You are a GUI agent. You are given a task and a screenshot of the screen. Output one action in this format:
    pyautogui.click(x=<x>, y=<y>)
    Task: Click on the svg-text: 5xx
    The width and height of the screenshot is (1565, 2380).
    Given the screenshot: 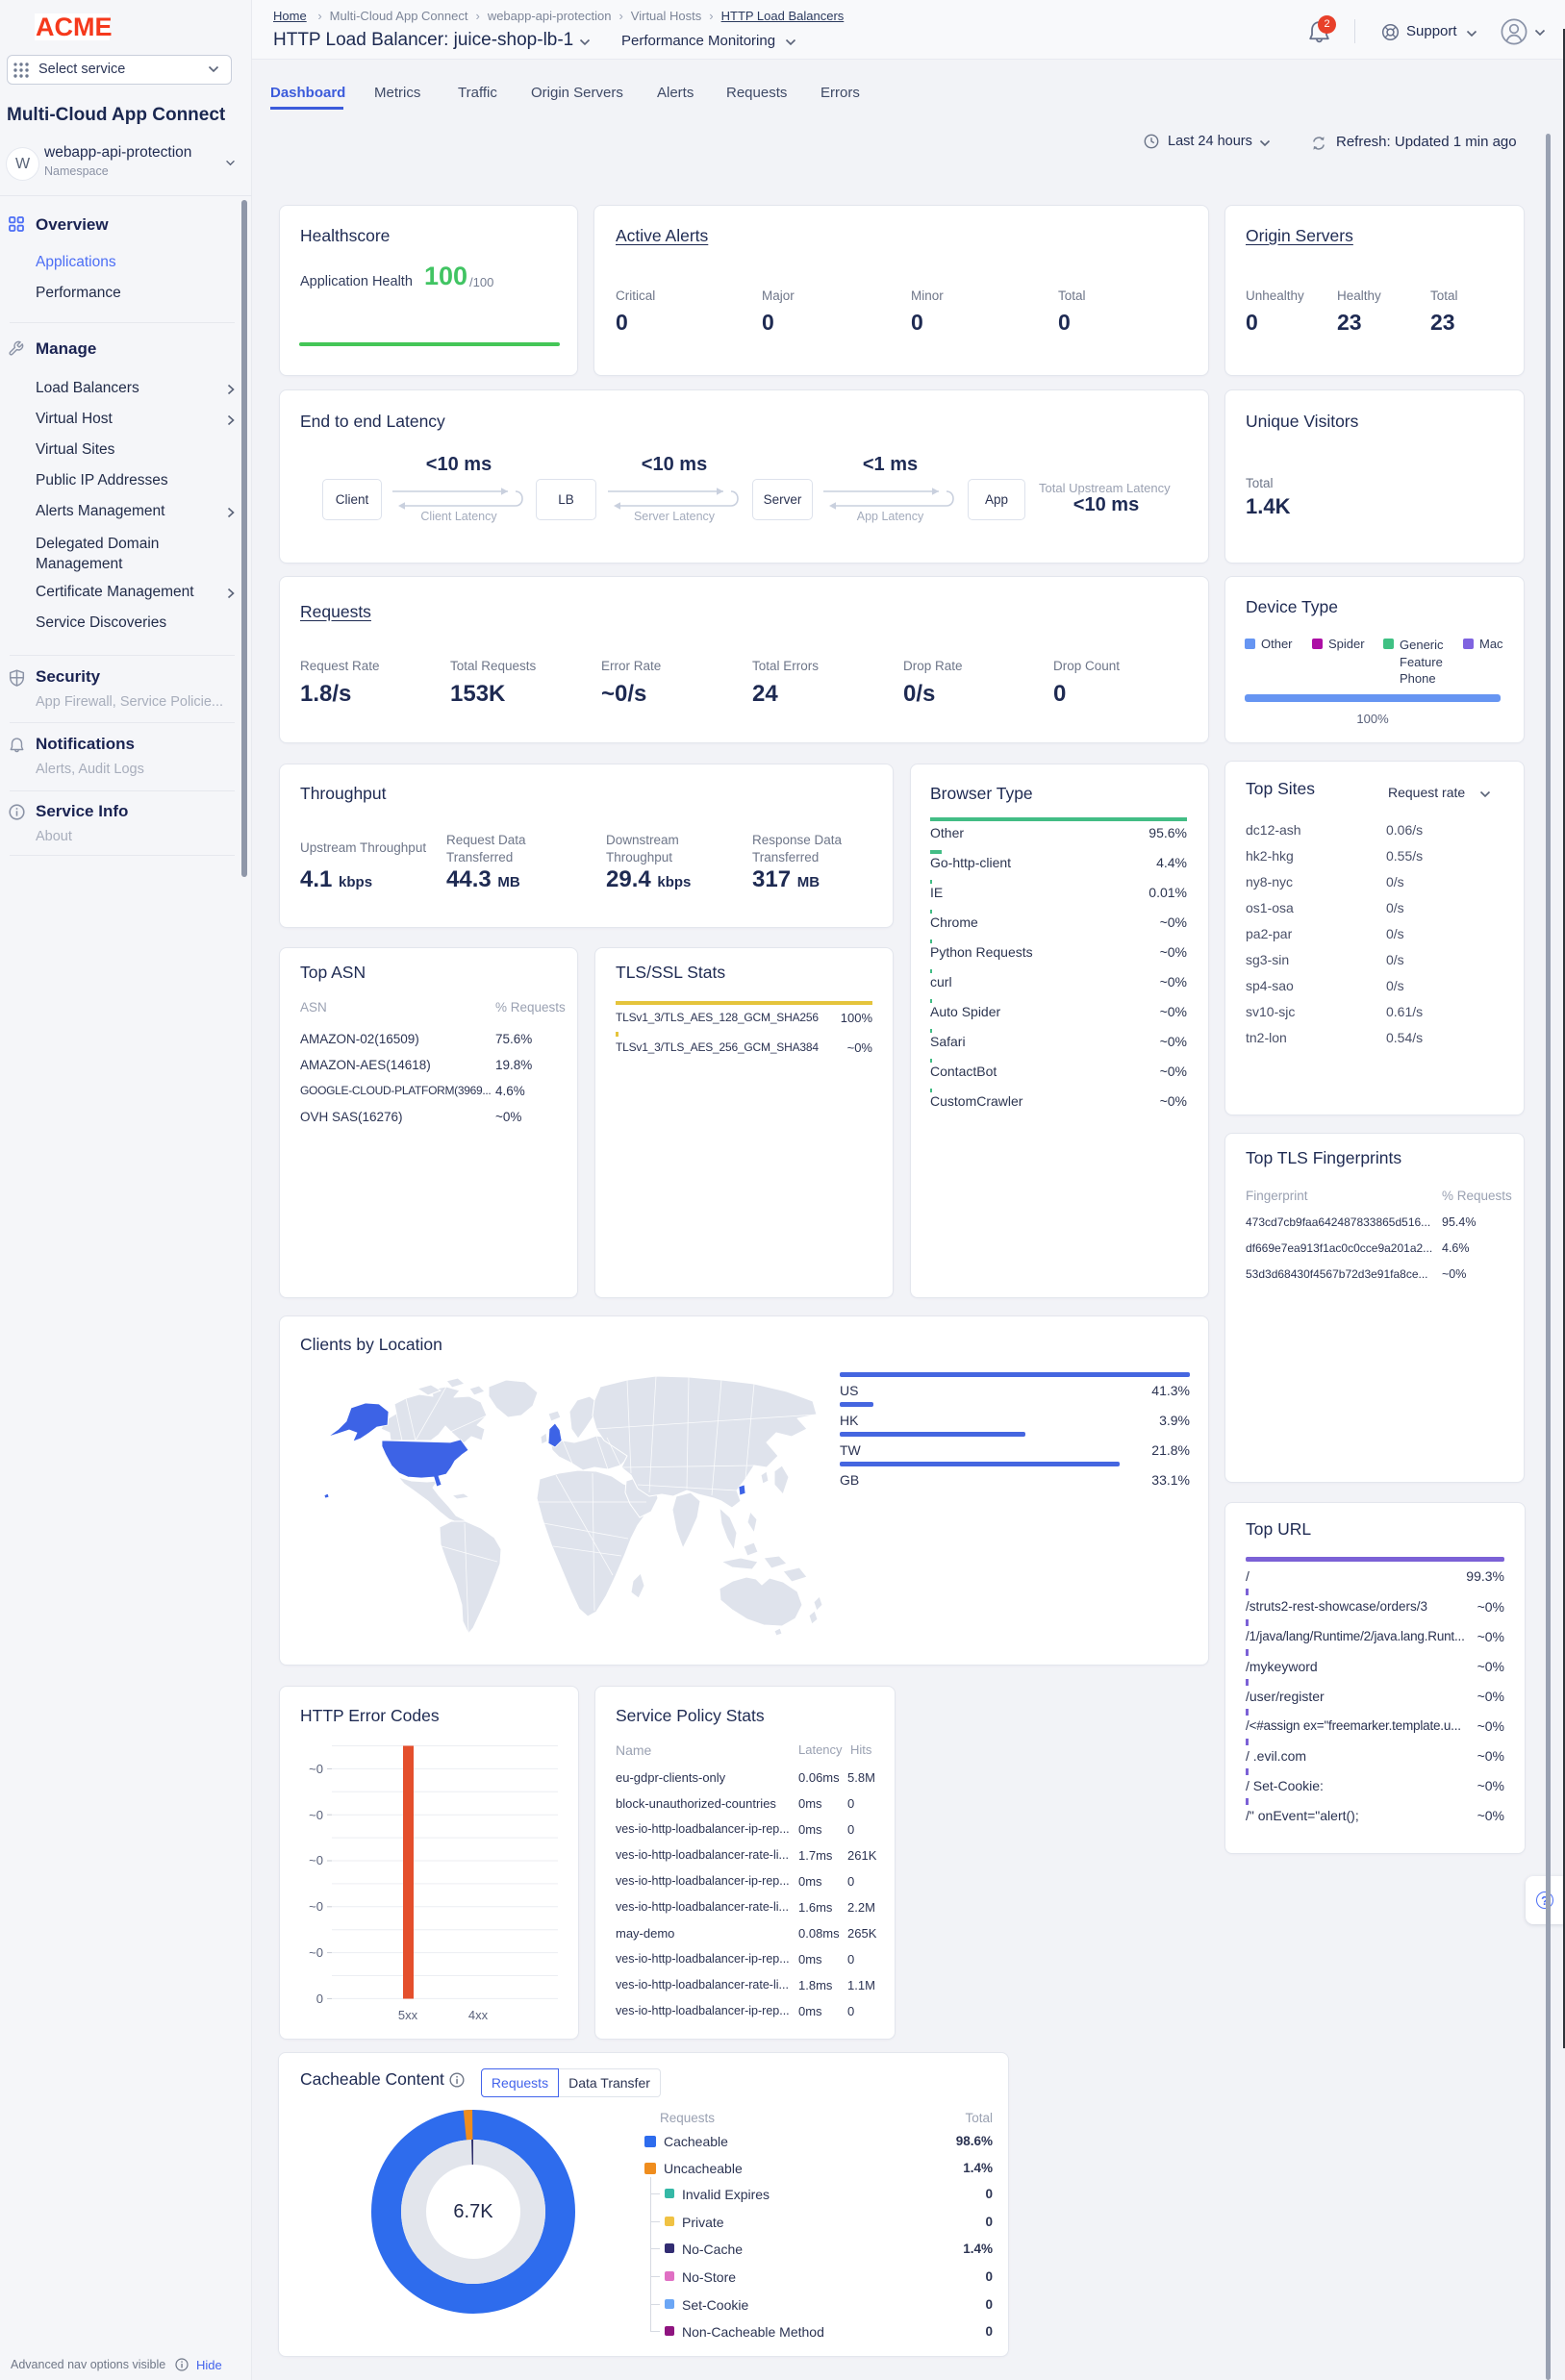 What is the action you would take?
    pyautogui.click(x=408, y=2015)
    